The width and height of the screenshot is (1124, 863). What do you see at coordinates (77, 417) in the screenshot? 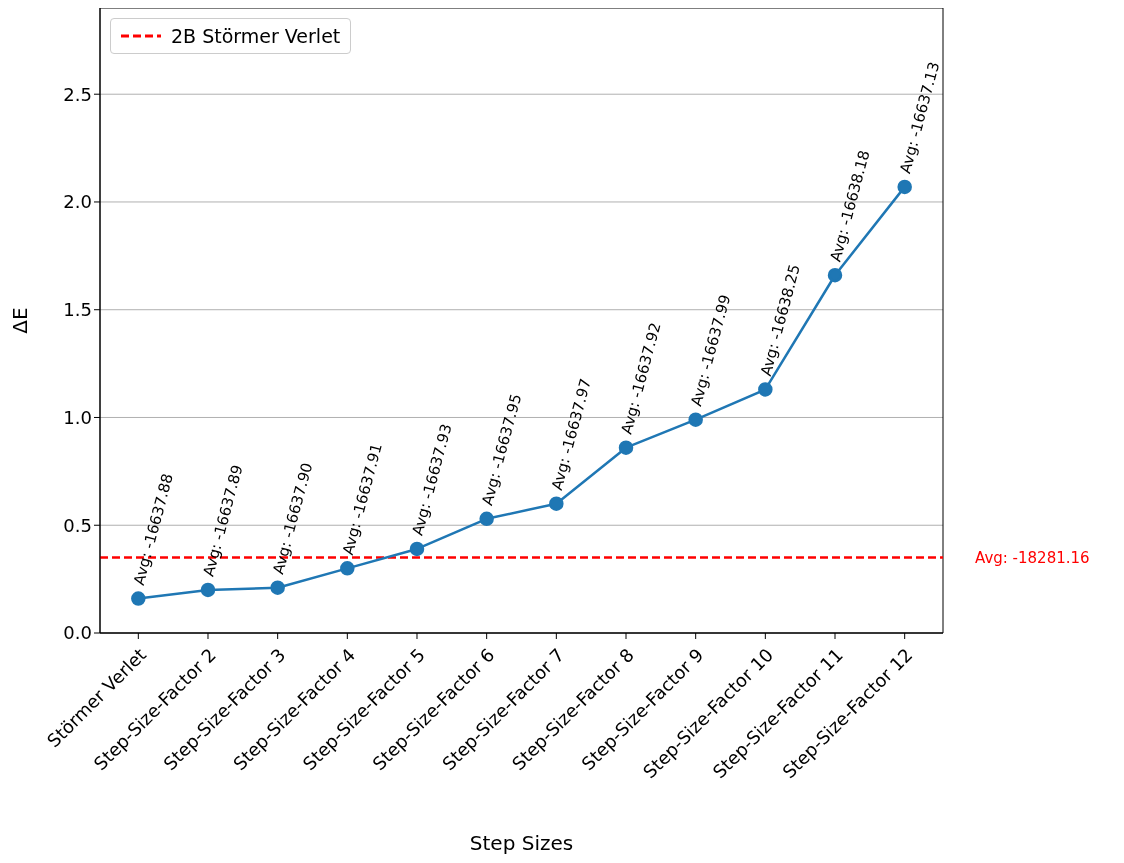
I see `y-tick-label: 1.0` at bounding box center [77, 417].